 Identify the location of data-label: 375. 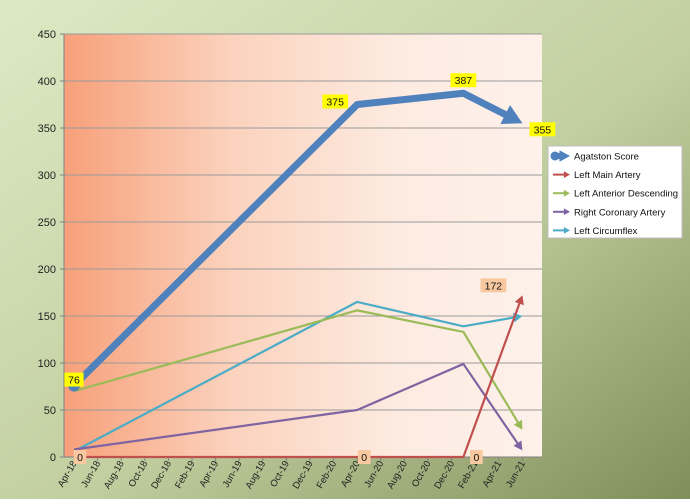
(335, 103).